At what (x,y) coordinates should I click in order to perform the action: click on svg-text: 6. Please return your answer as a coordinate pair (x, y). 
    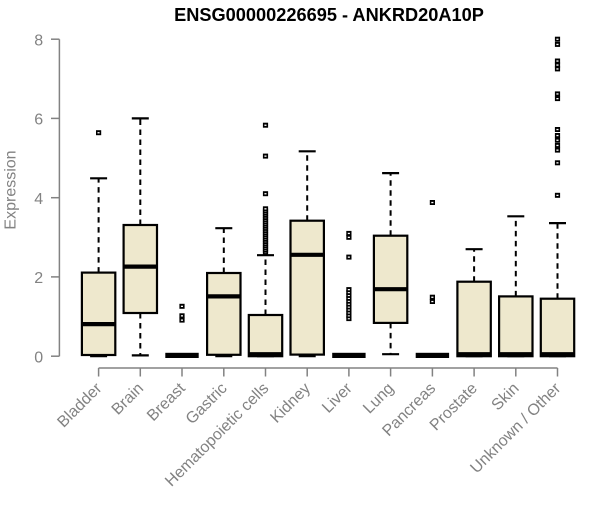
    Looking at the image, I should click on (38, 120).